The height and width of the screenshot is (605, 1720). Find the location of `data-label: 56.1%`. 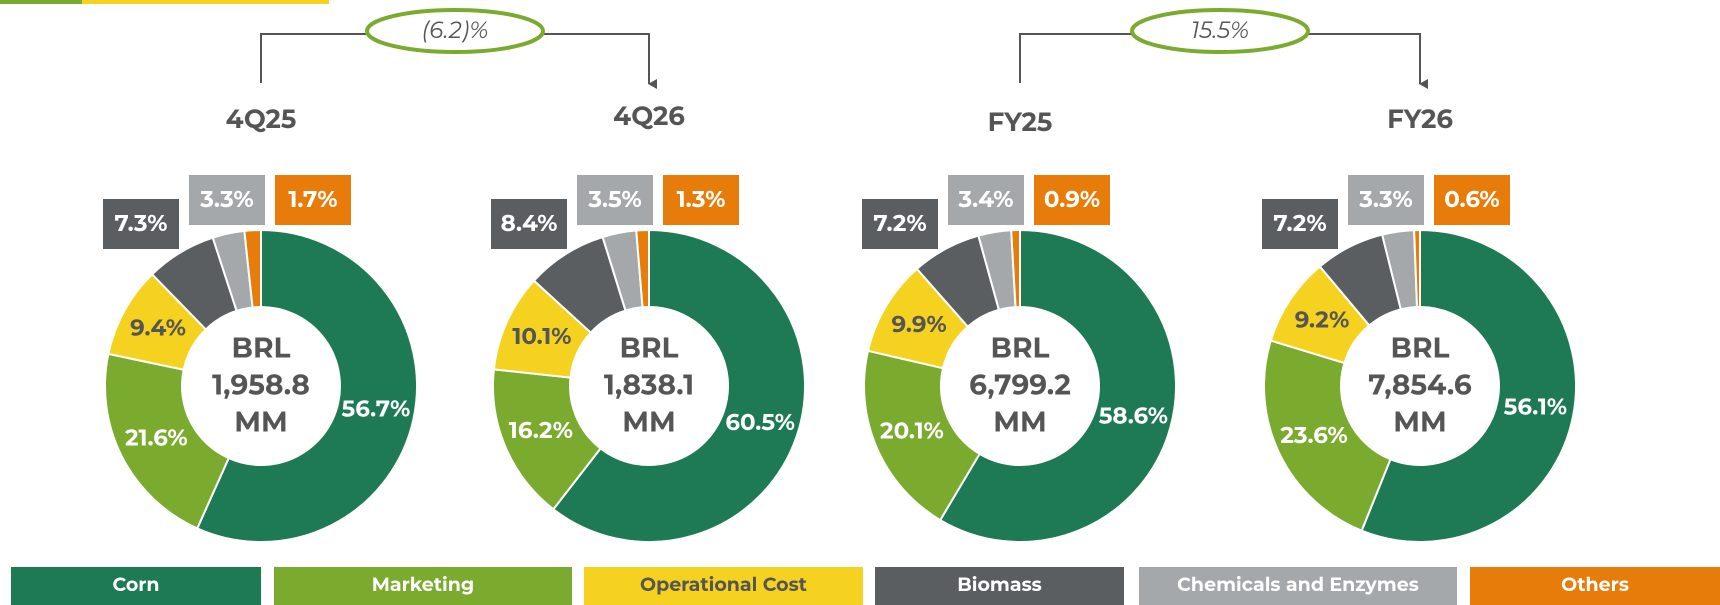

data-label: 56.1% is located at coordinates (1535, 407).